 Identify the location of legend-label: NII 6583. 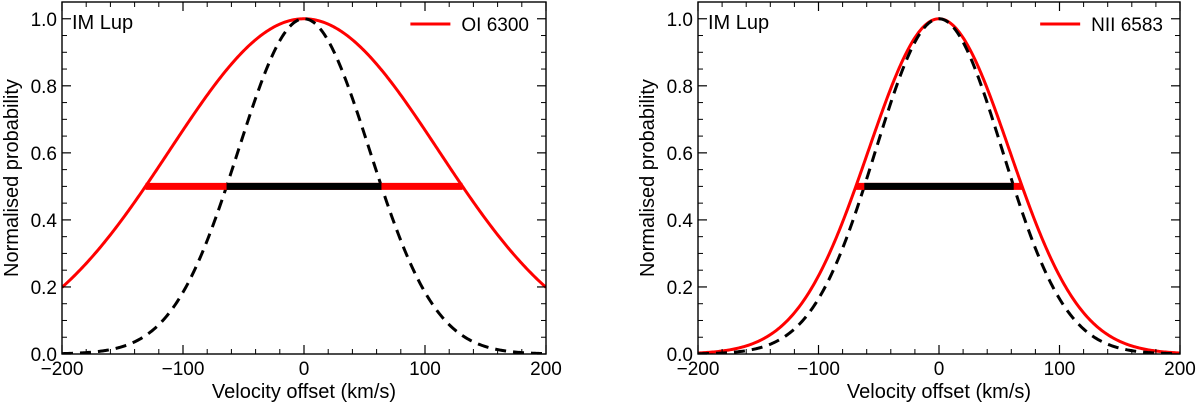
(1127, 25).